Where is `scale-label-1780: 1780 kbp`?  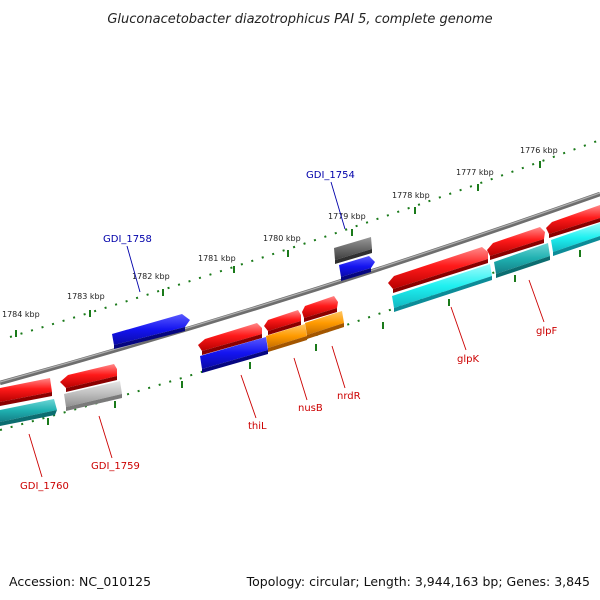
scale-label-1780: 1780 kbp is located at coordinates (282, 238).